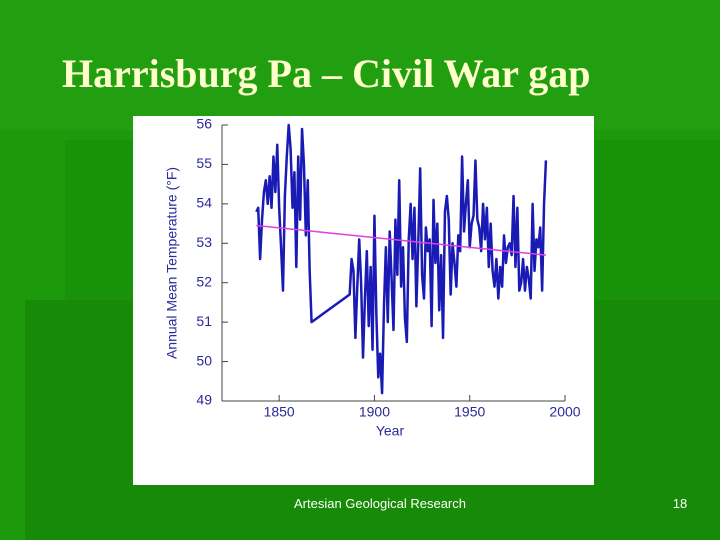 This screenshot has height=540, width=720. What do you see at coordinates (204, 242) in the screenshot?
I see `y-tick-label: 53` at bounding box center [204, 242].